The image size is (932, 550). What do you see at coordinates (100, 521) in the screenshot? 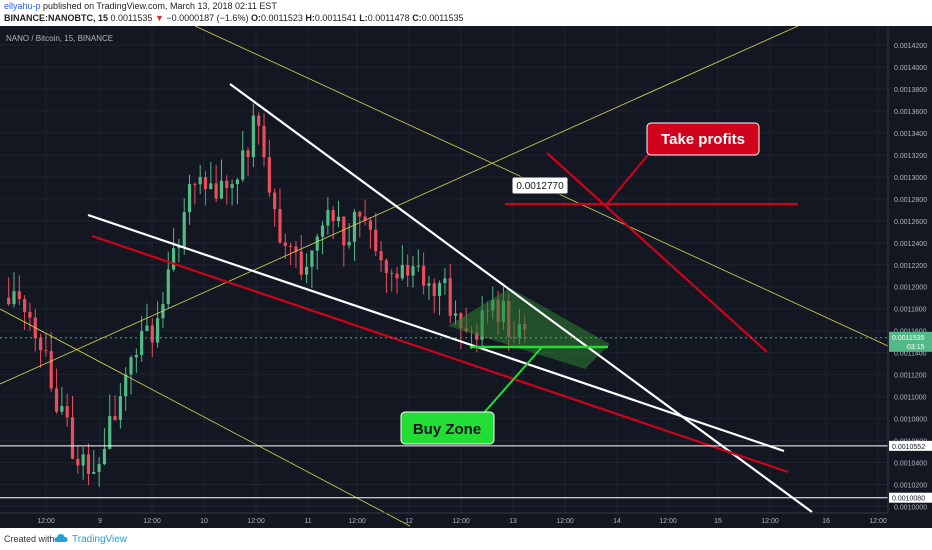
I see `x-tick-label: 9` at bounding box center [100, 521].